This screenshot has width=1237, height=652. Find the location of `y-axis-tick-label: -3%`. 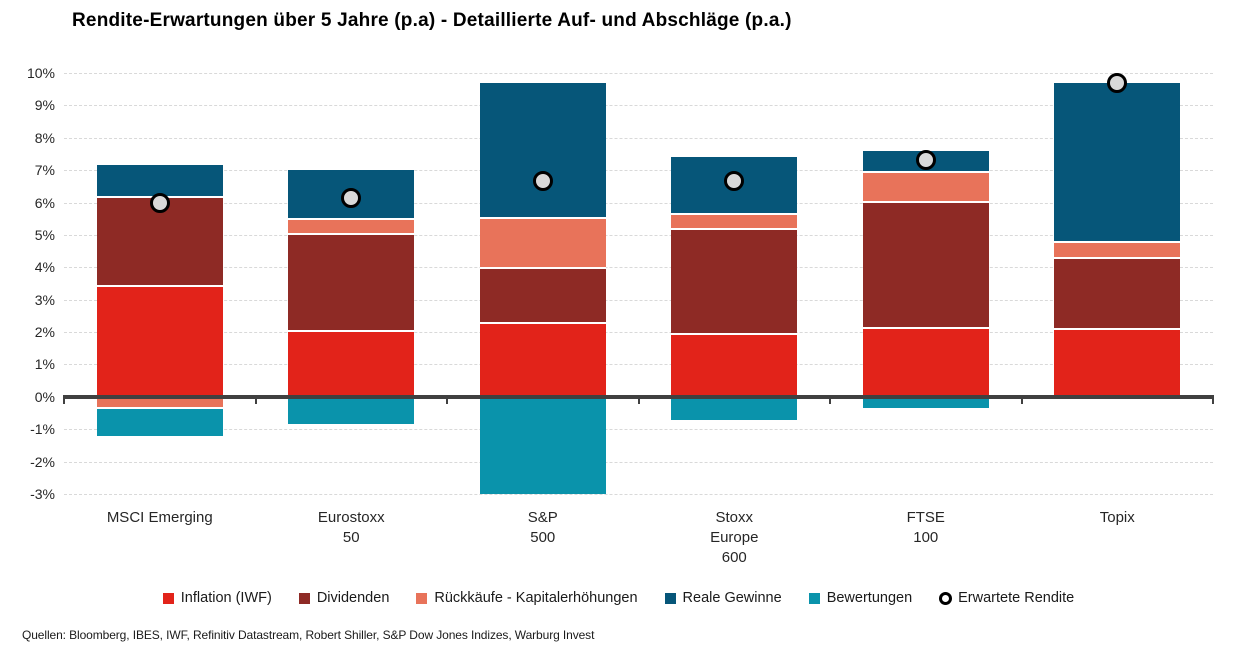

y-axis-tick-label: -3% is located at coordinates (42, 494).